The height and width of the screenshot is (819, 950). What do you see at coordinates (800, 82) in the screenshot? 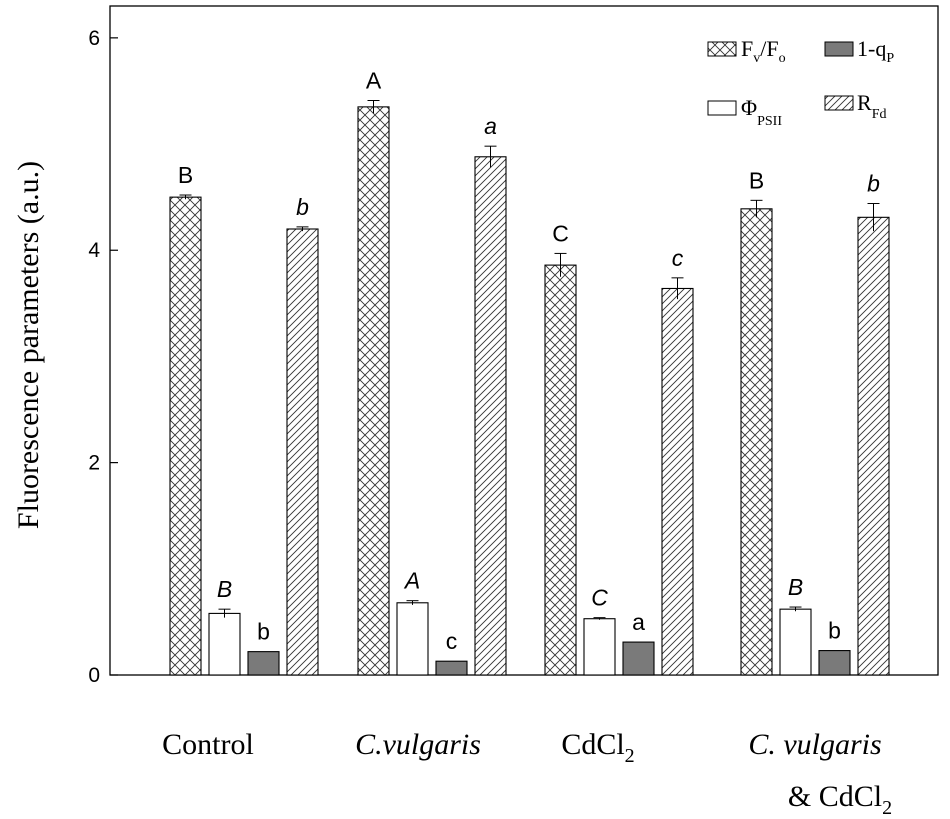
I see `legend: Fv/Fo 1-qP ΦPSII RFd` at bounding box center [800, 82].